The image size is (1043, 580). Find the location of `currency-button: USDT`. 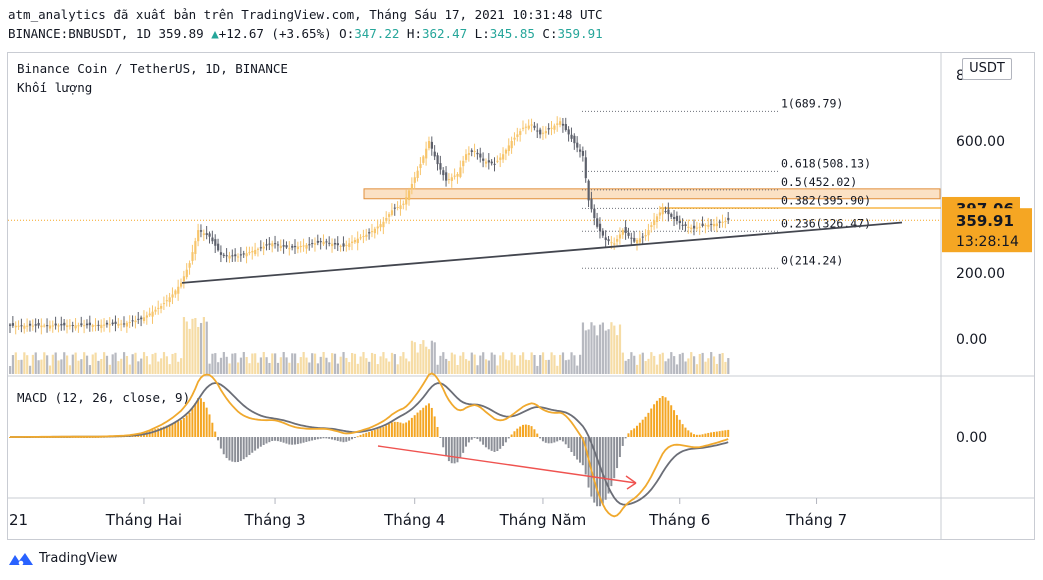

currency-button: USDT is located at coordinates (987, 69).